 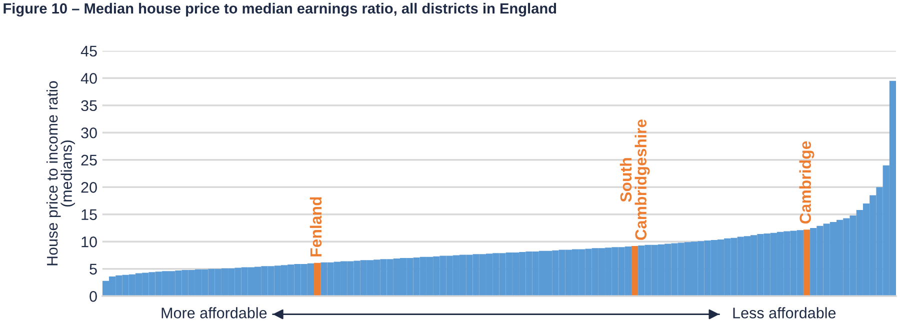 What do you see at coordinates (89, 132) in the screenshot?
I see `y-tick-label: 30` at bounding box center [89, 132].